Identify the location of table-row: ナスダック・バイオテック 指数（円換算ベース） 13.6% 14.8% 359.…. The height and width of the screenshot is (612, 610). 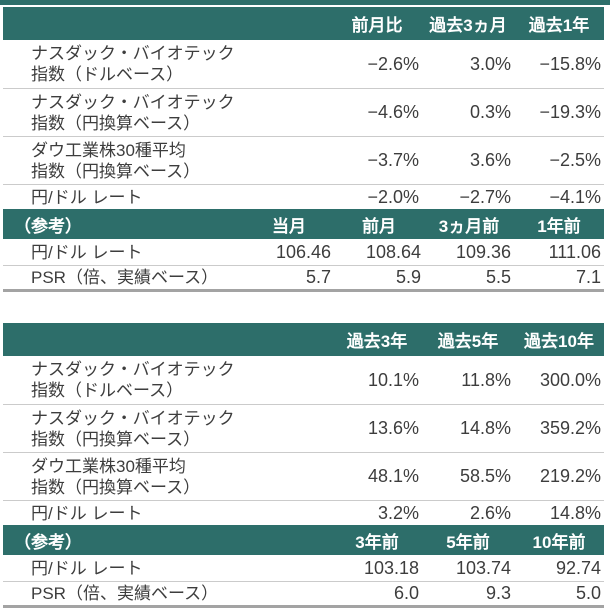
(303, 428).